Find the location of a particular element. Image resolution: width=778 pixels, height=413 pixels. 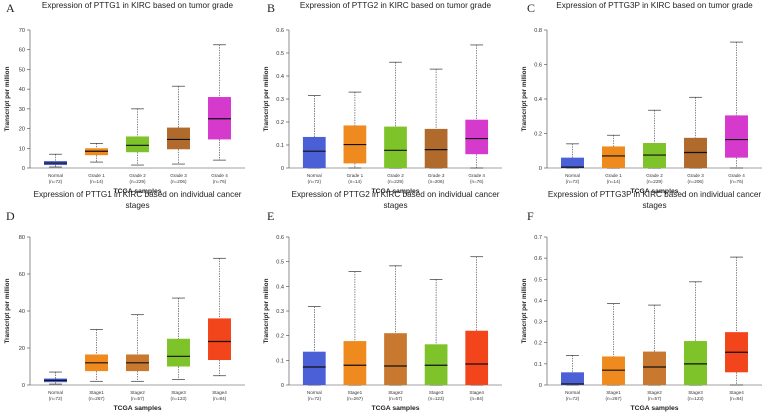

panel-letter: B is located at coordinates (271, 8).